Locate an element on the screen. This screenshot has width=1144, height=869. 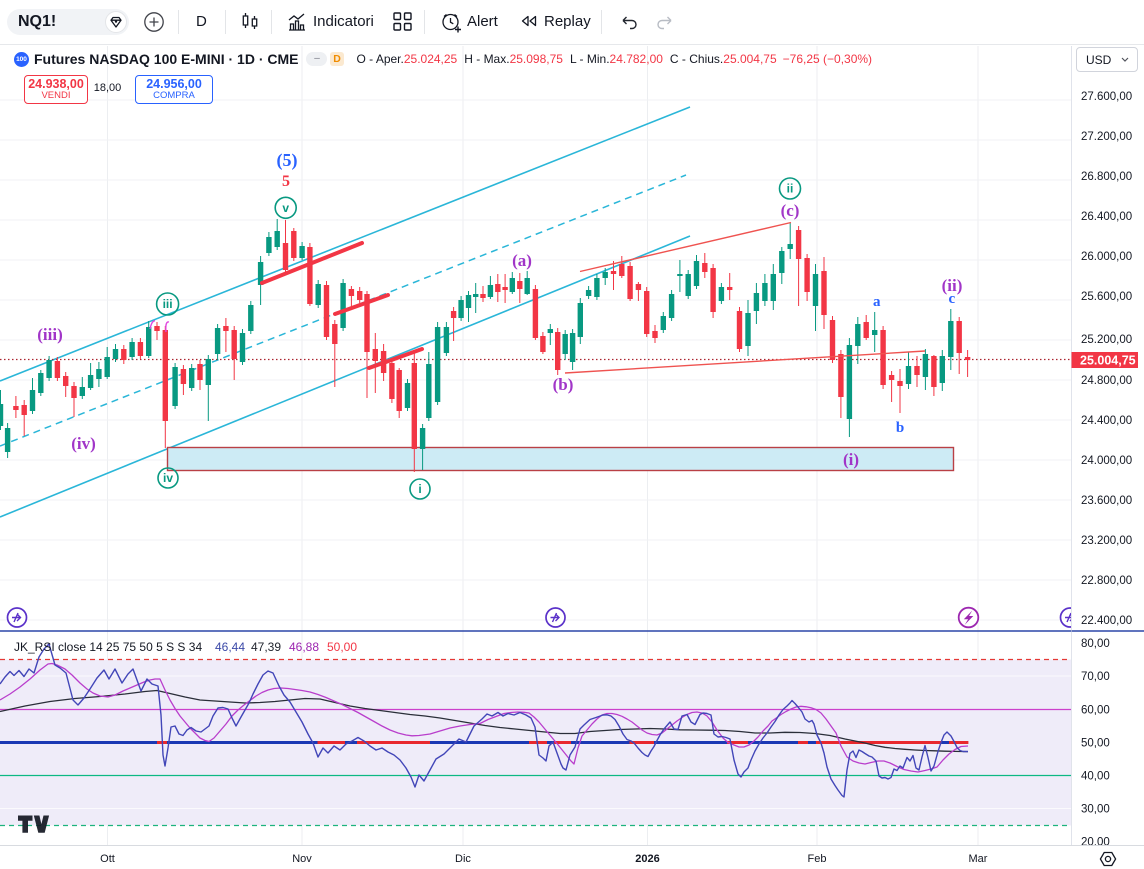
svg-text: 25.200,00 is located at coordinates (1106, 340).